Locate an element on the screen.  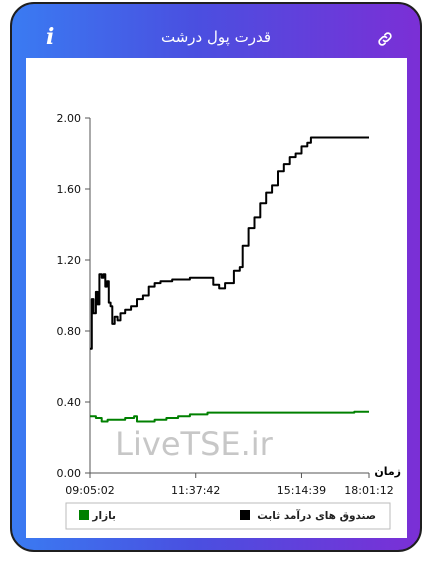
y-tick-label: 1.20 is located at coordinates (69, 260).